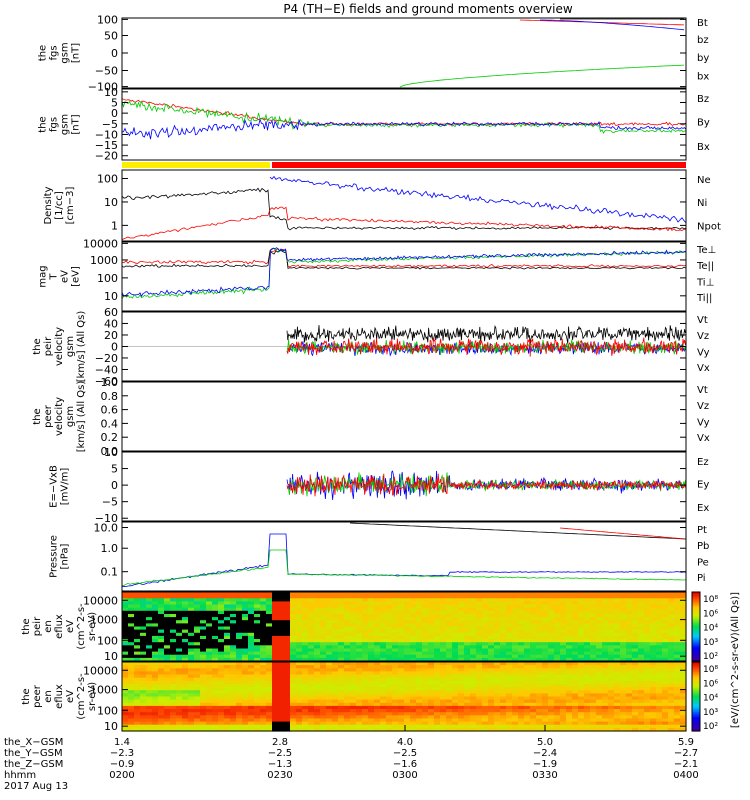 Image resolution: width=750 pixels, height=800 pixels. I want to click on colorbar-cell, so click(696, 683).